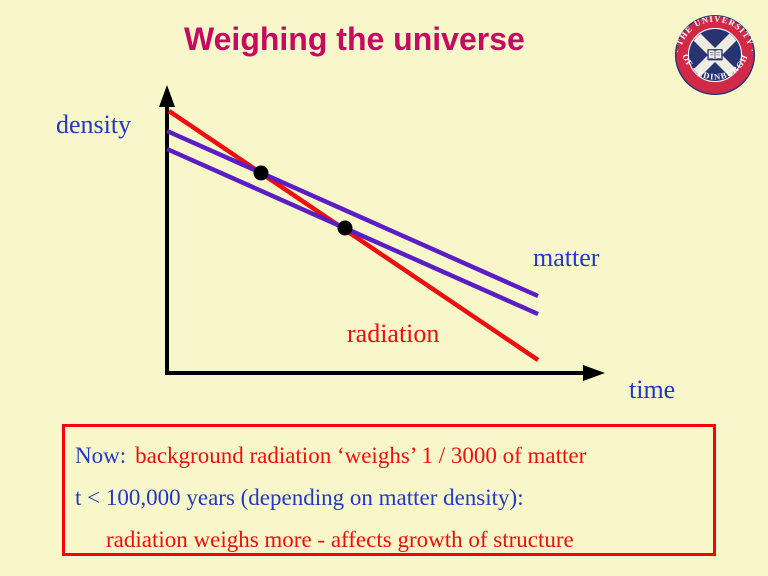 This screenshot has height=576, width=768. What do you see at coordinates (167, 96) in the screenshot?
I see `y-axis-arrowhead-icon` at bounding box center [167, 96].